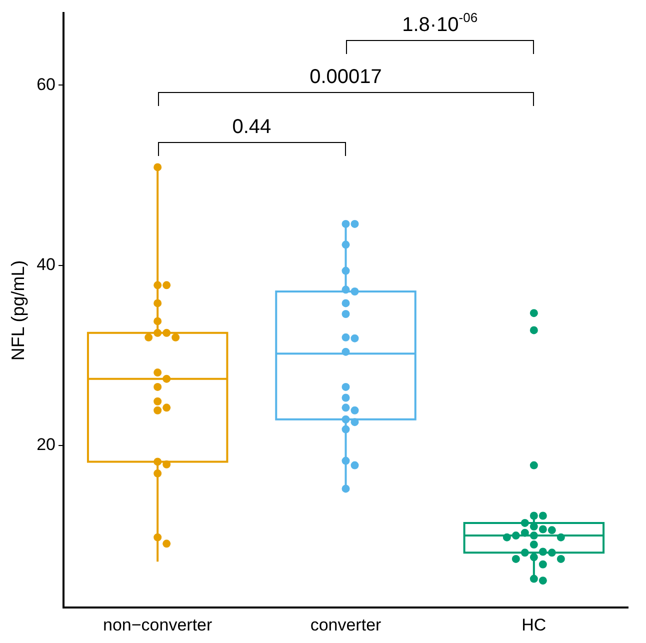 This screenshot has width=646, height=643. I want to click on annotation: 1.8·10$^{-06}$, so click(440, 23).